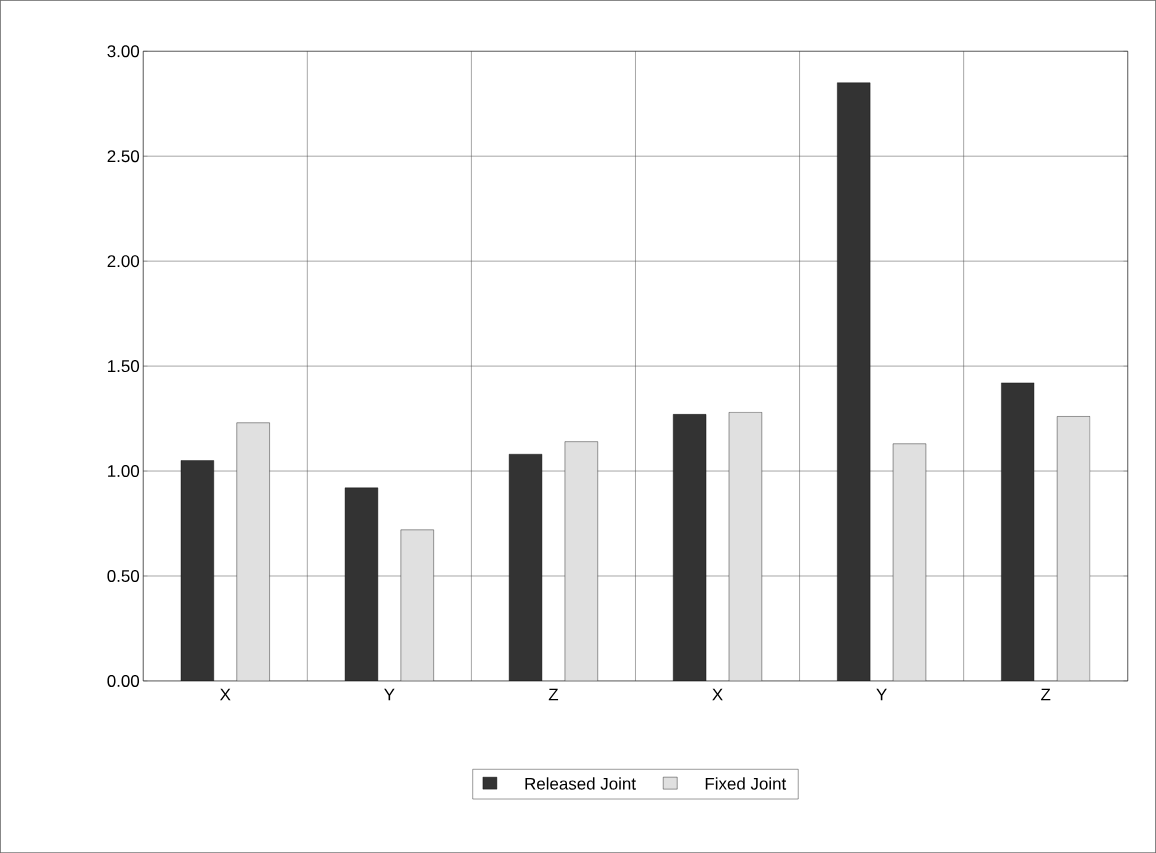  Describe the element at coordinates (123, 575) in the screenshot. I see `y-tick-label: 0.50` at that location.